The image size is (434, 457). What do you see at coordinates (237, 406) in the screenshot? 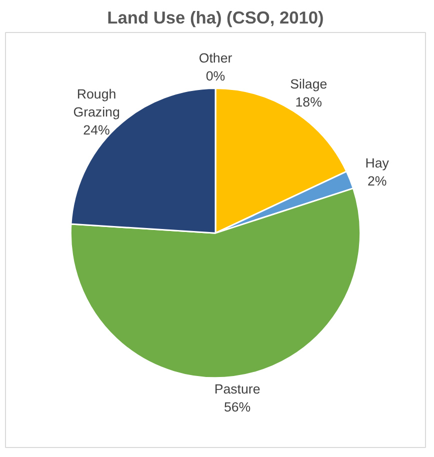
I see `data-label: 56%` at bounding box center [237, 406].